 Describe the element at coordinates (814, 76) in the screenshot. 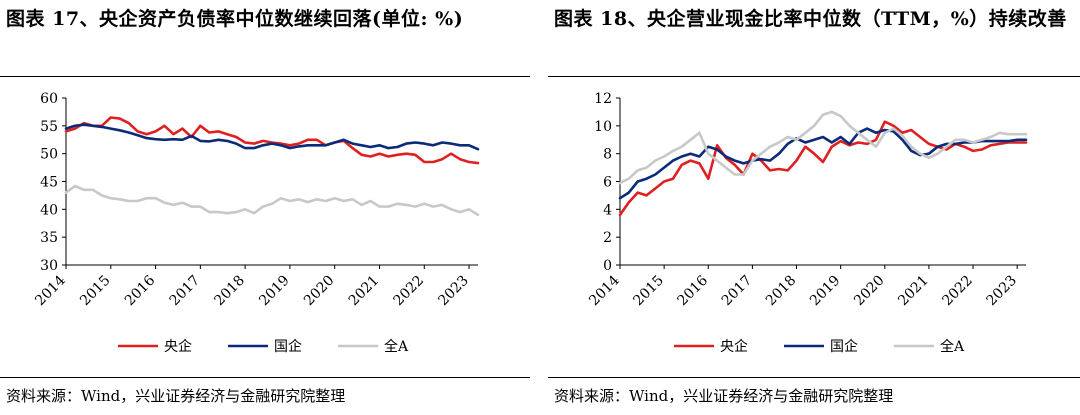

I see `right-title-divider` at that location.